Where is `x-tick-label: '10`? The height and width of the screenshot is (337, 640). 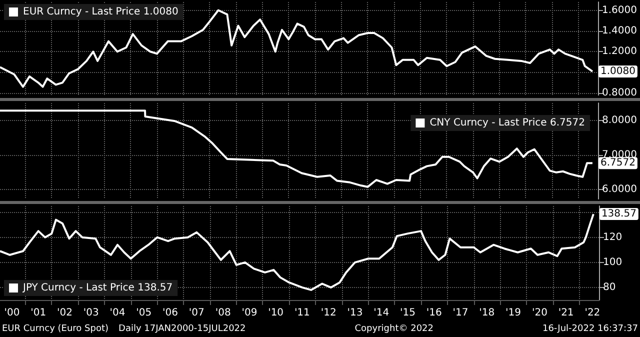
x-tick-label: '10 is located at coordinates (276, 313).